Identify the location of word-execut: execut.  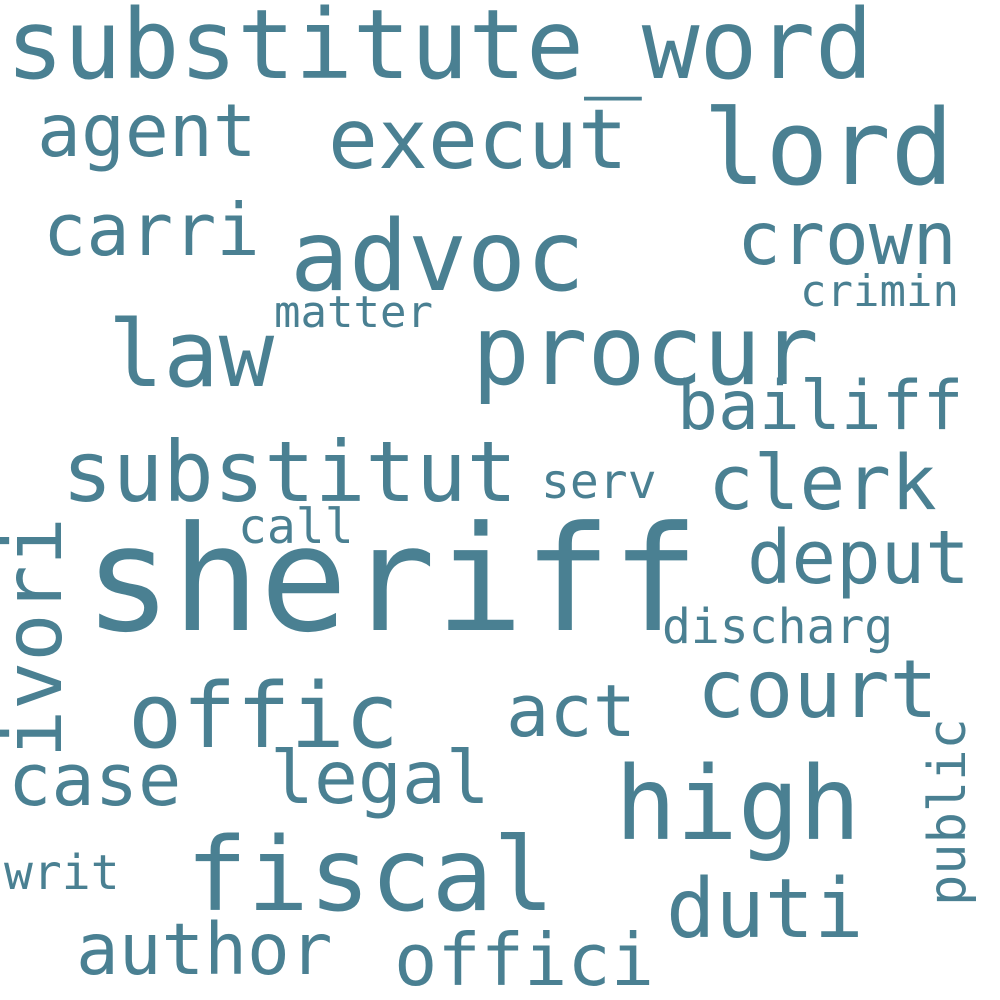
(478, 139).